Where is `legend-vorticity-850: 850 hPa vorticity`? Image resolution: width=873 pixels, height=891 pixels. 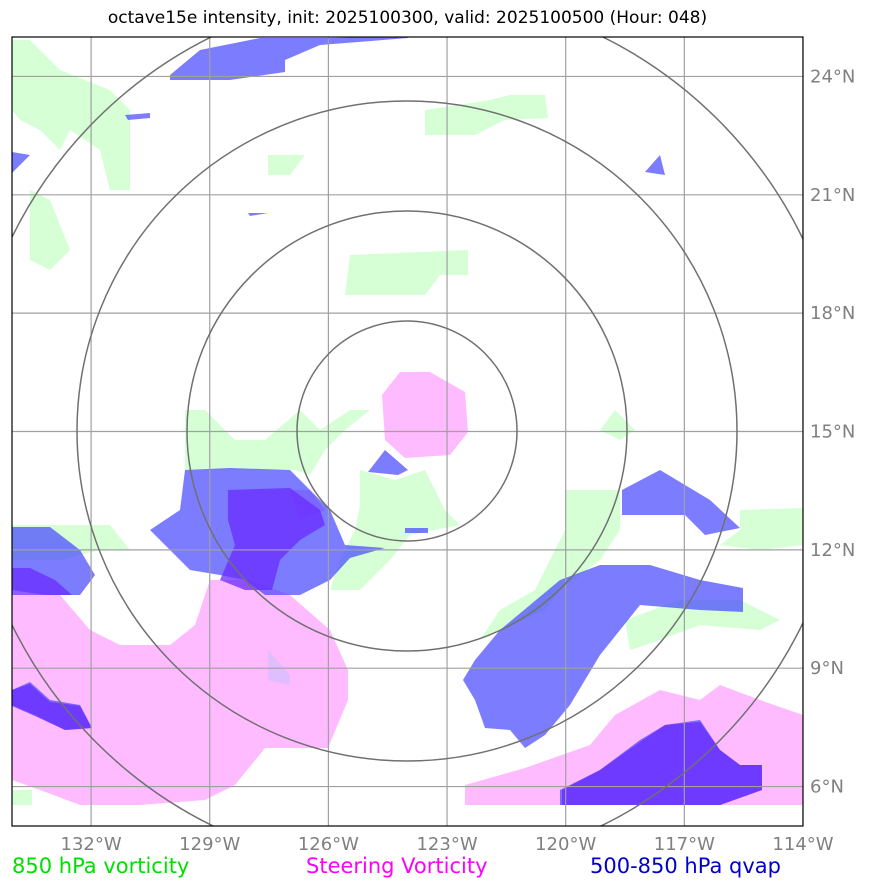 legend-vorticity-850: 850 hPa vorticity is located at coordinates (101, 866).